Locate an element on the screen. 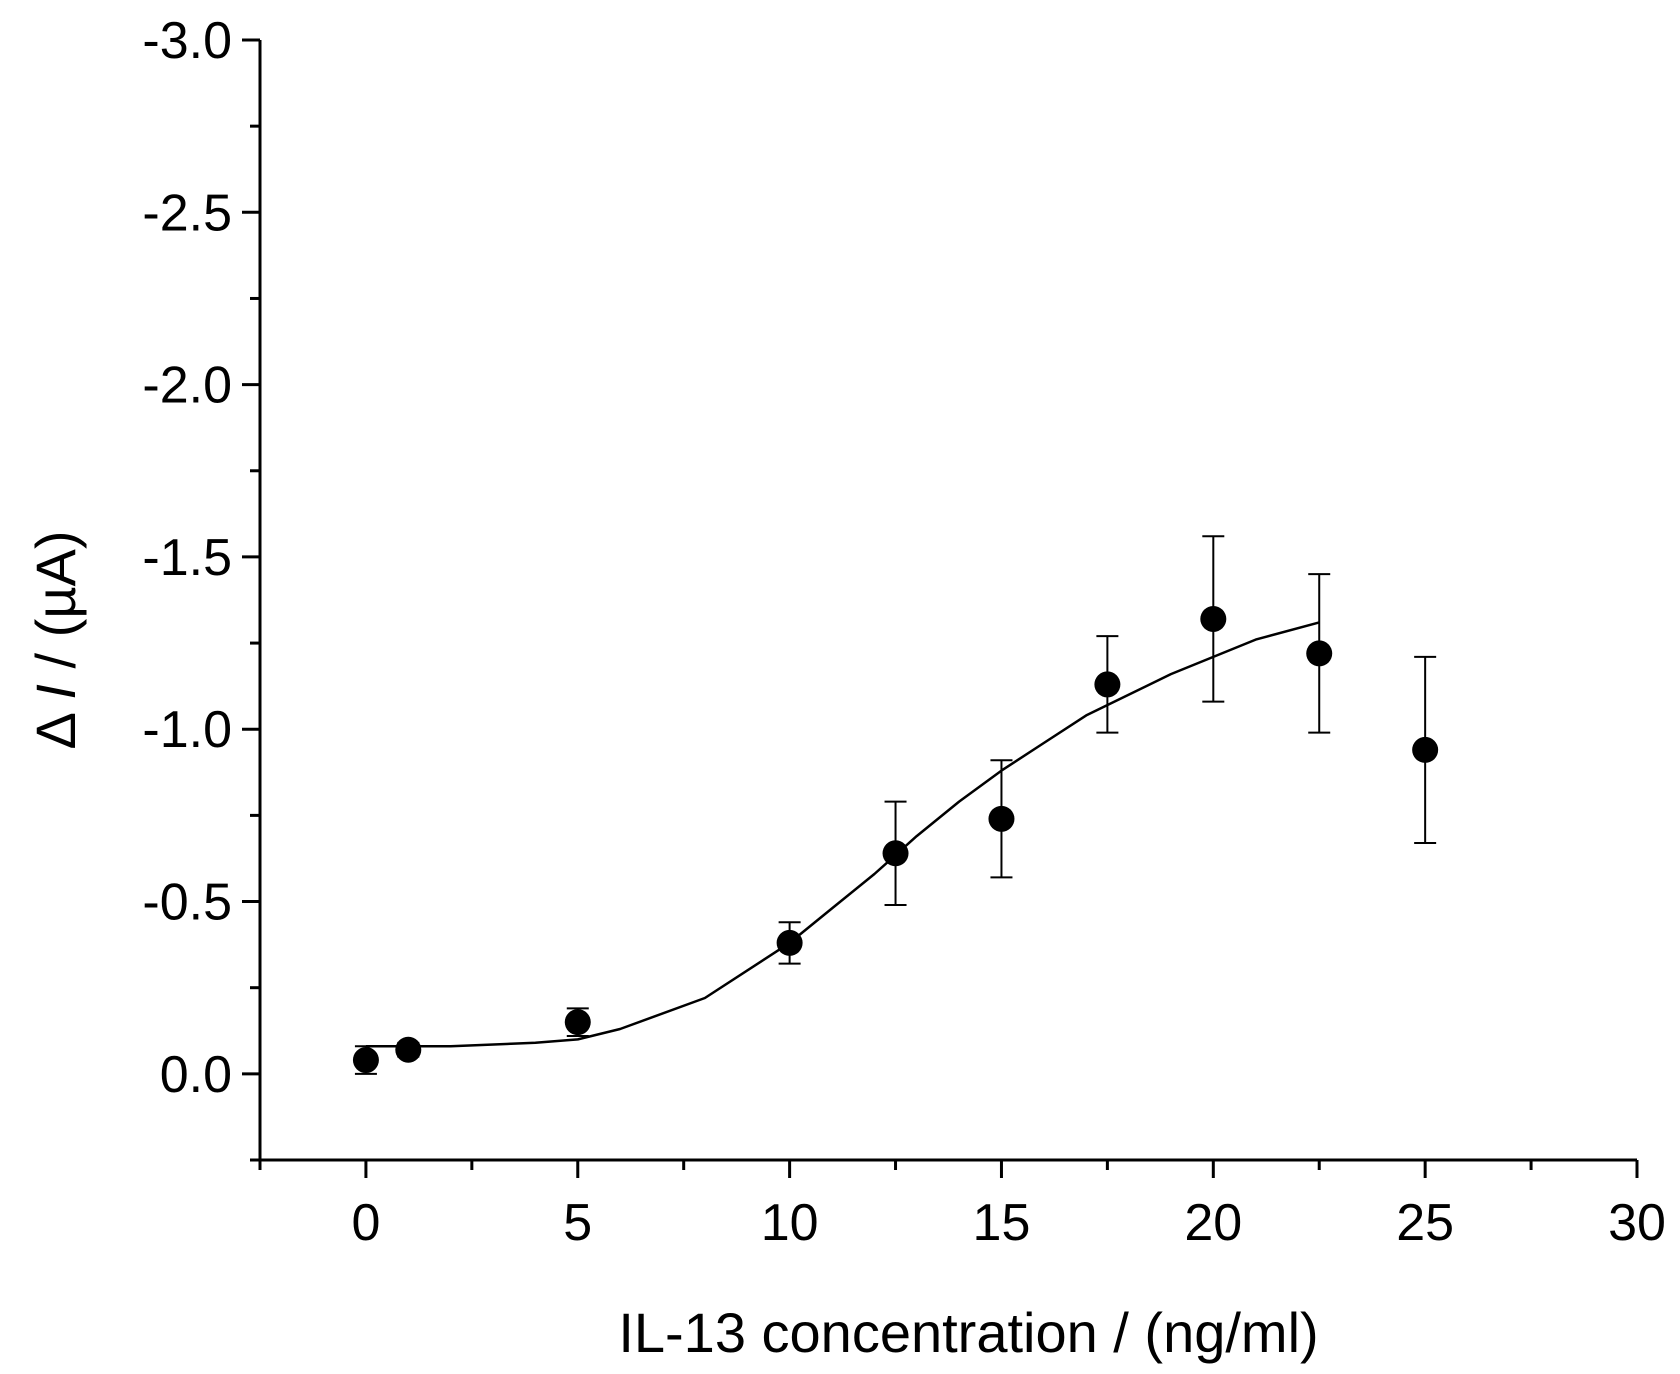 Image resolution: width=1680 pixels, height=1374 pixels. y-tick-label: -2.5 is located at coordinates (187, 213).